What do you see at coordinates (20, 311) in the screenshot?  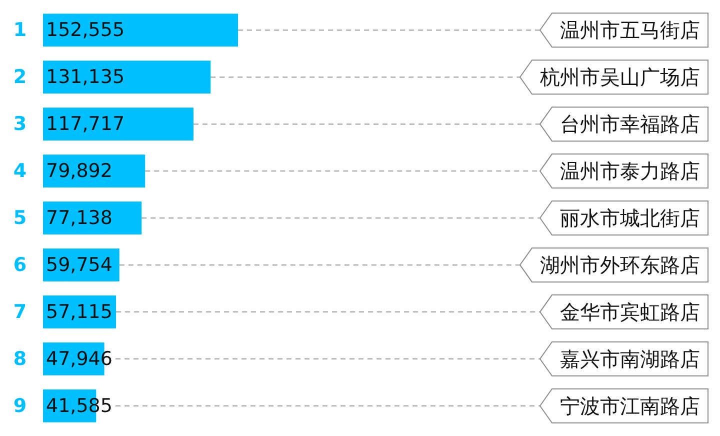 I see `text: 7` at bounding box center [20, 311].